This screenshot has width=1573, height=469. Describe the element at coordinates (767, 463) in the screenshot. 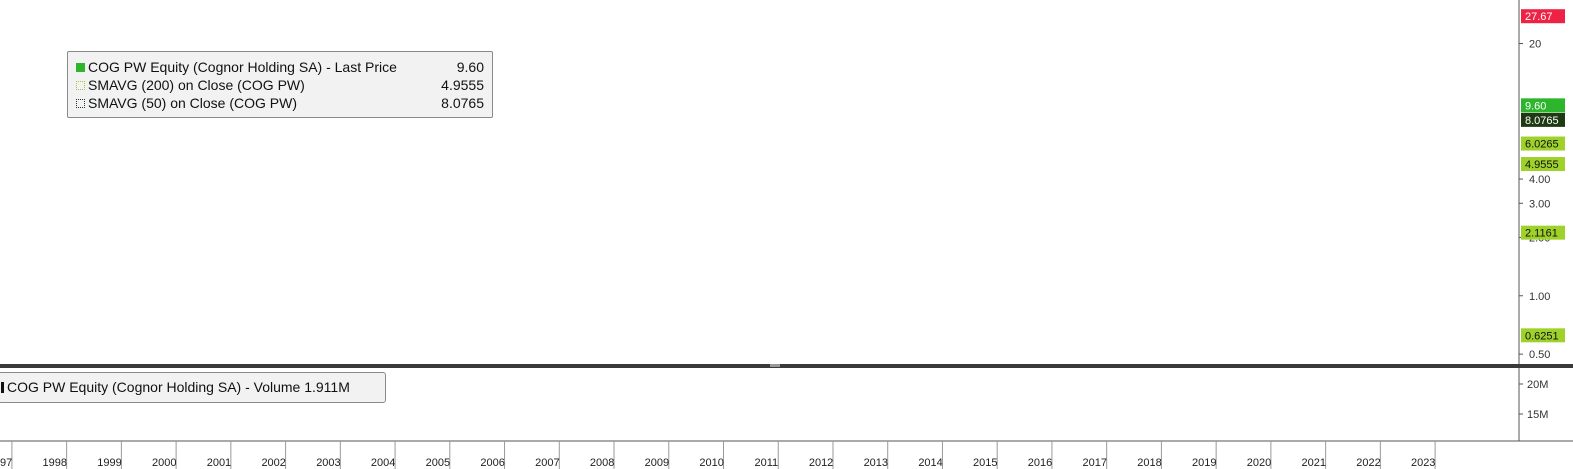

I see `x-tick-label: 2011` at that location.